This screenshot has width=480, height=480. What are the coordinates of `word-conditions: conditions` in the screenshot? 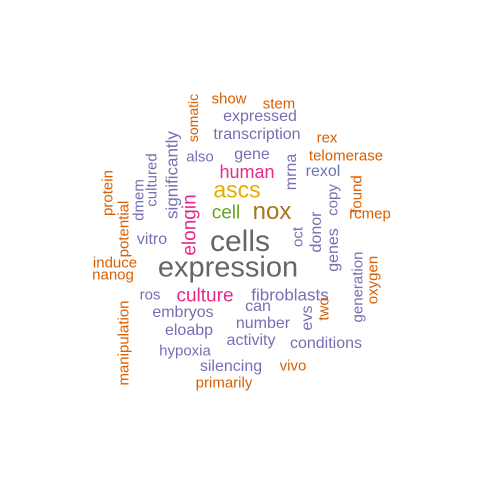 It's located at (326, 343).